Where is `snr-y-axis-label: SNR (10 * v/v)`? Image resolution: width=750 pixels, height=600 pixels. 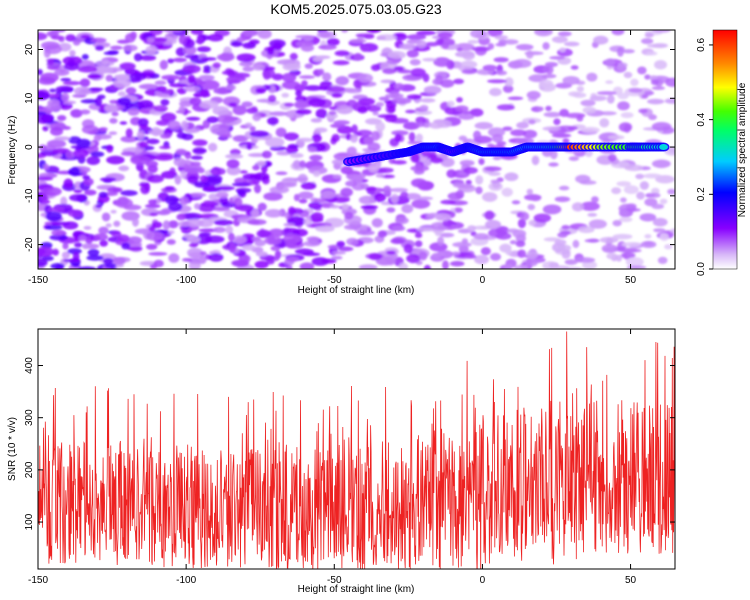
snr-y-axis-label: SNR (10 * v/v) is located at coordinates (12, 449).